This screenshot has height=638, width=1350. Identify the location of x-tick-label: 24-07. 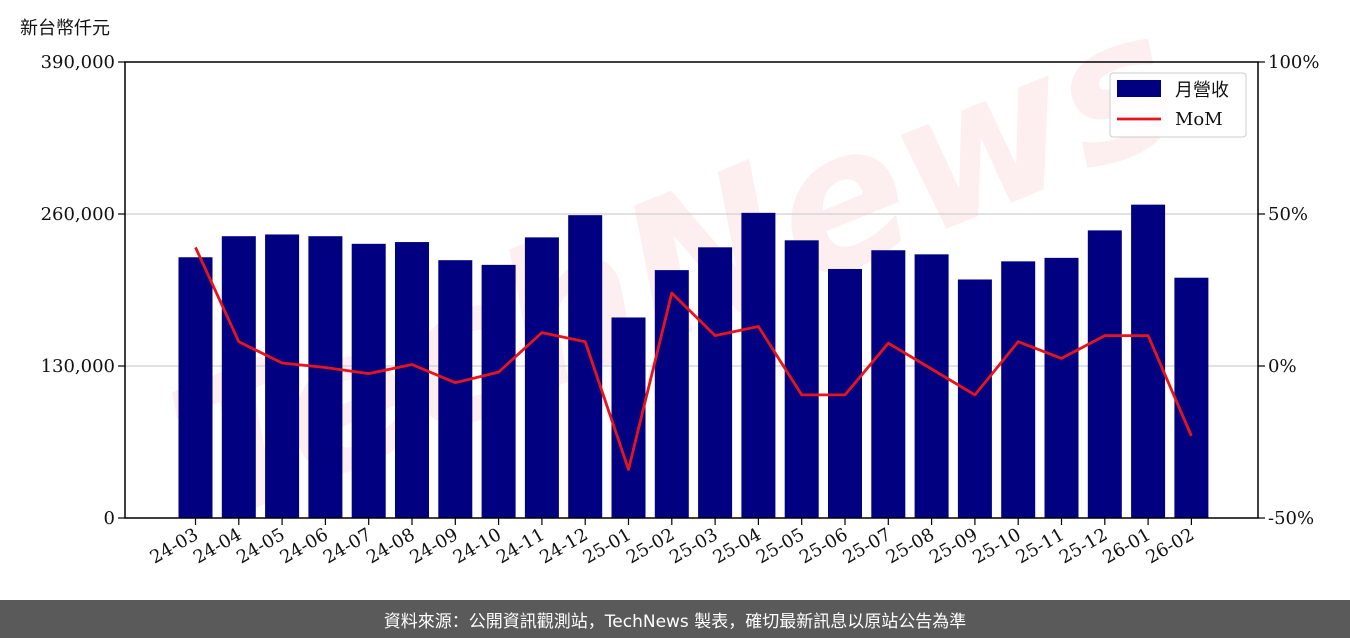
(347, 546).